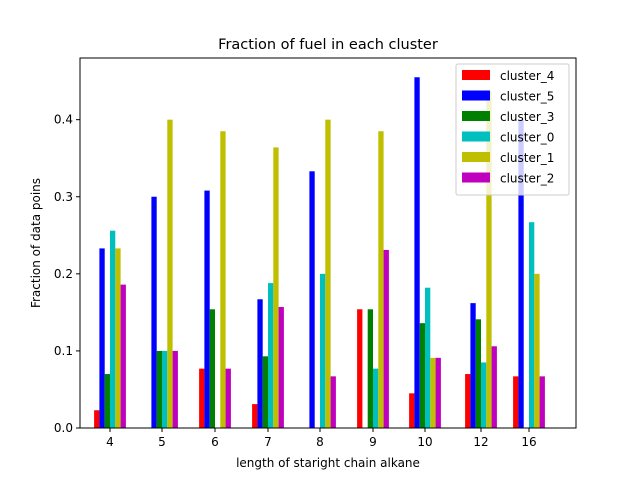 The height and width of the screenshot is (480, 640). I want to click on x-tick-label: 10, so click(424, 442).